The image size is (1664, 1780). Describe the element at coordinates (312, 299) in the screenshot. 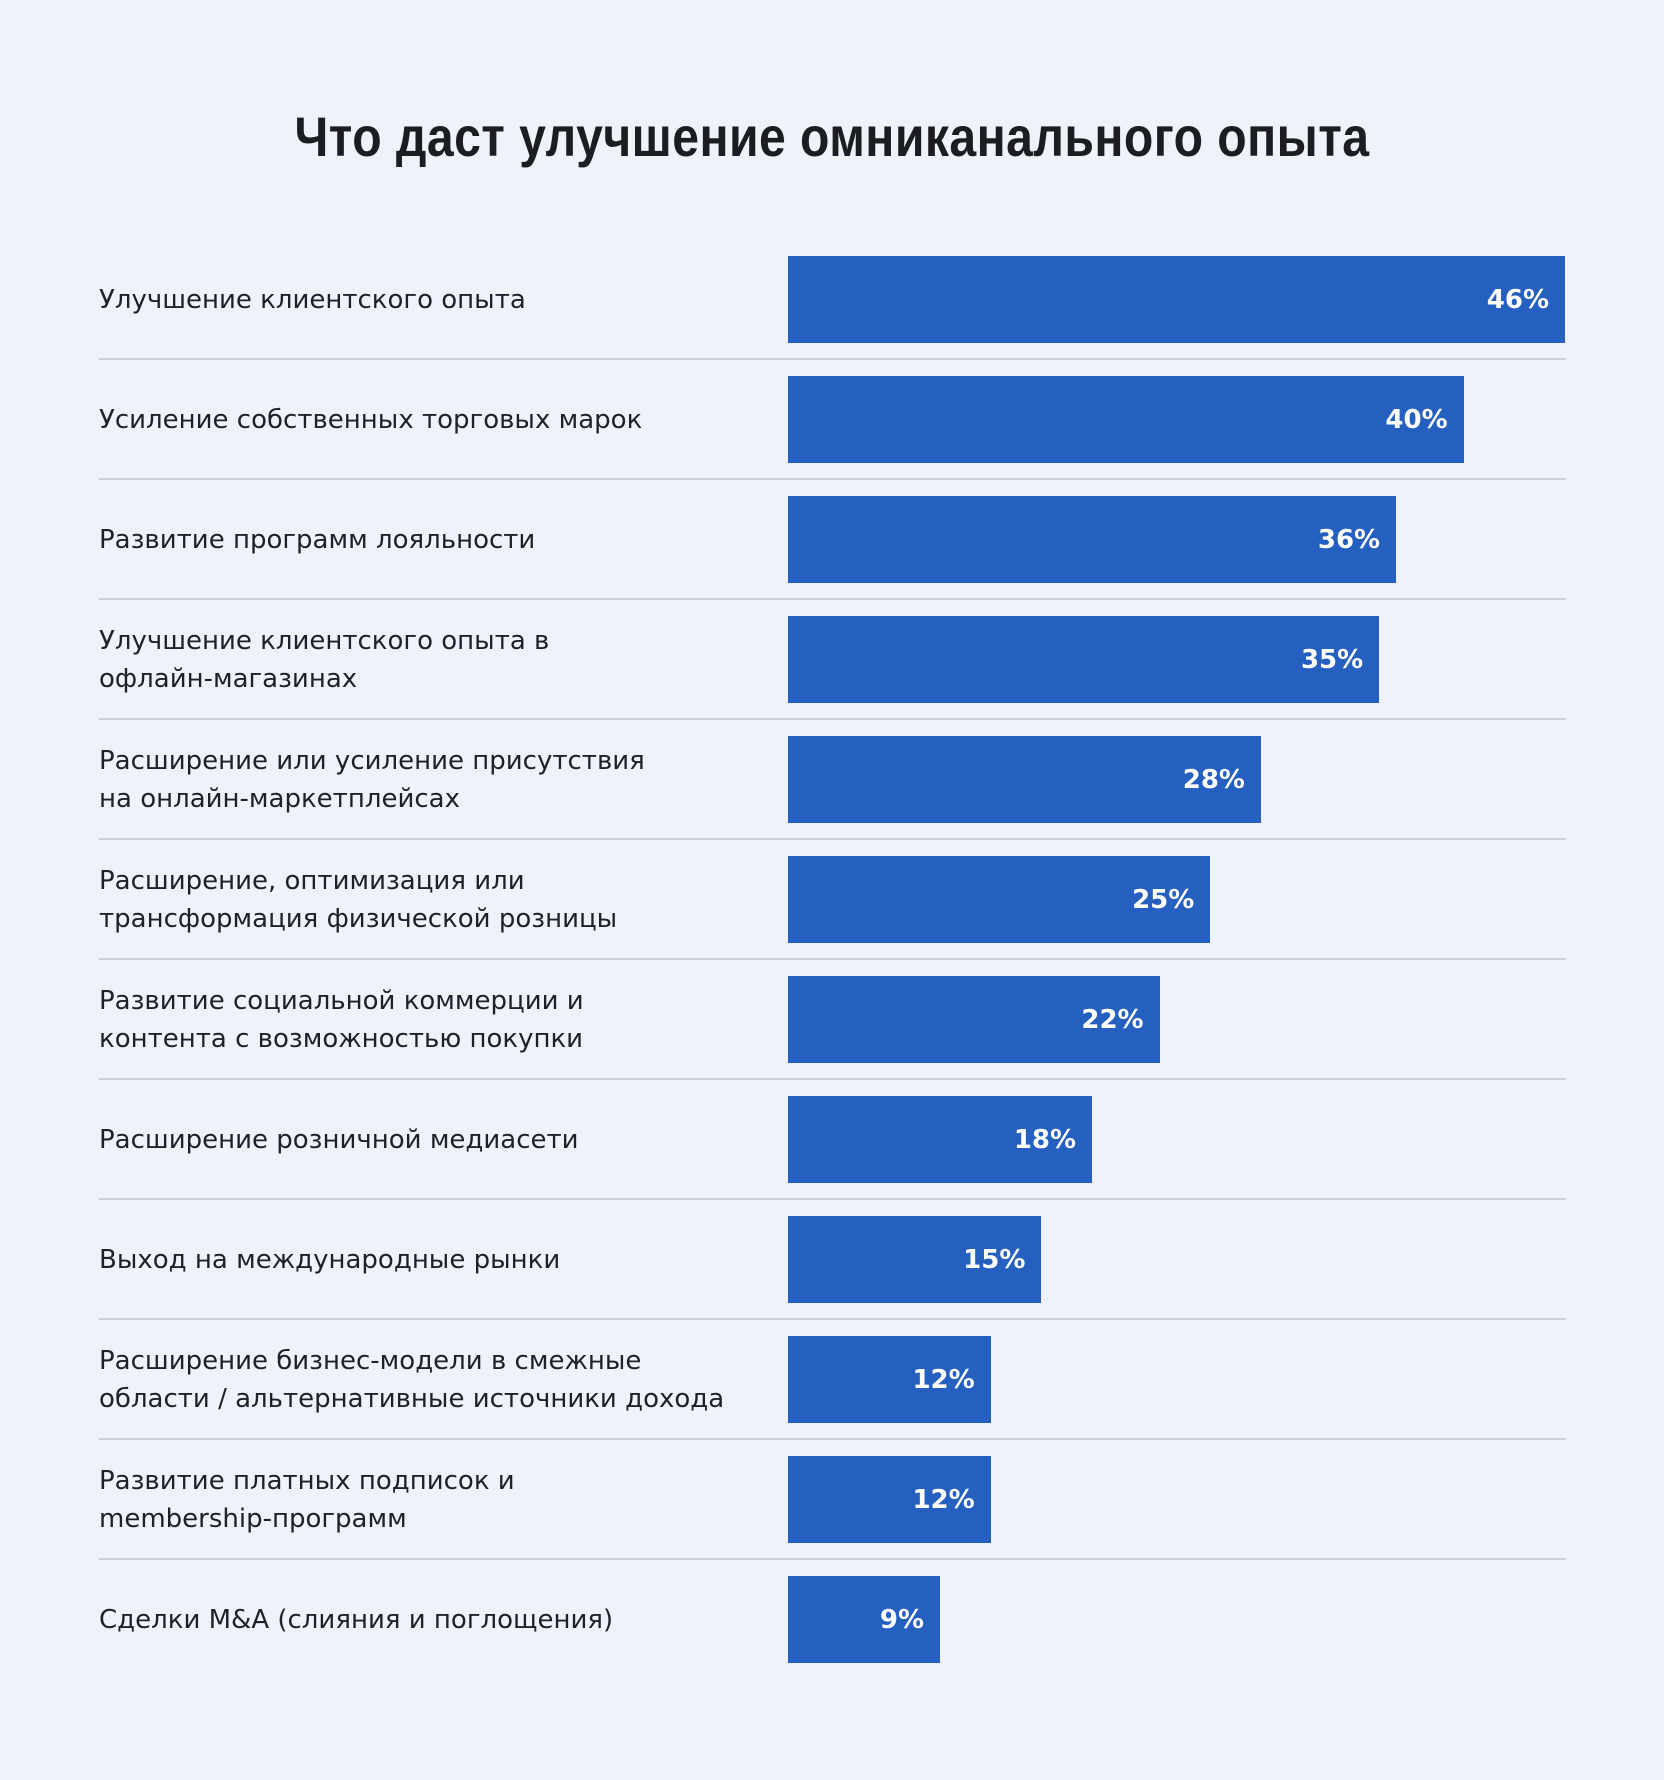

I see `category-label: Улучшение клиентского опыта` at that location.